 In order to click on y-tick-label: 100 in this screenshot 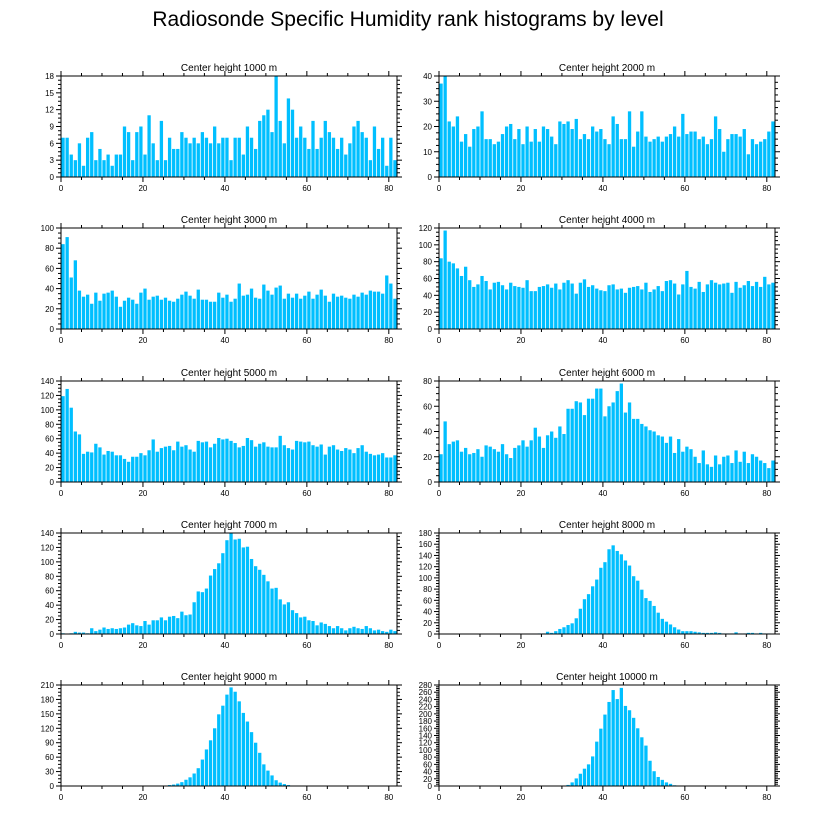, I will do `click(426, 578)`.